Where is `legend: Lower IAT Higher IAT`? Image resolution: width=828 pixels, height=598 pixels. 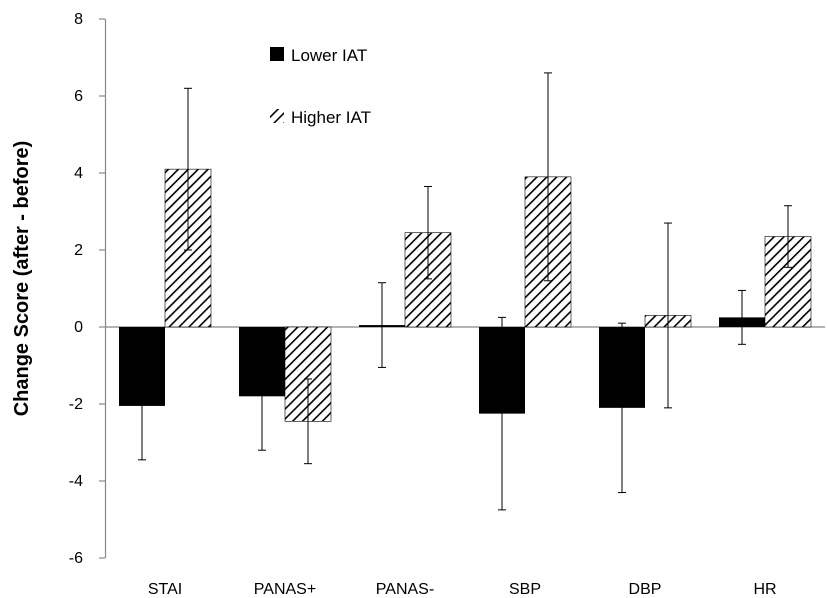
legend: Lower IAT Higher IAT is located at coordinates (320, 86).